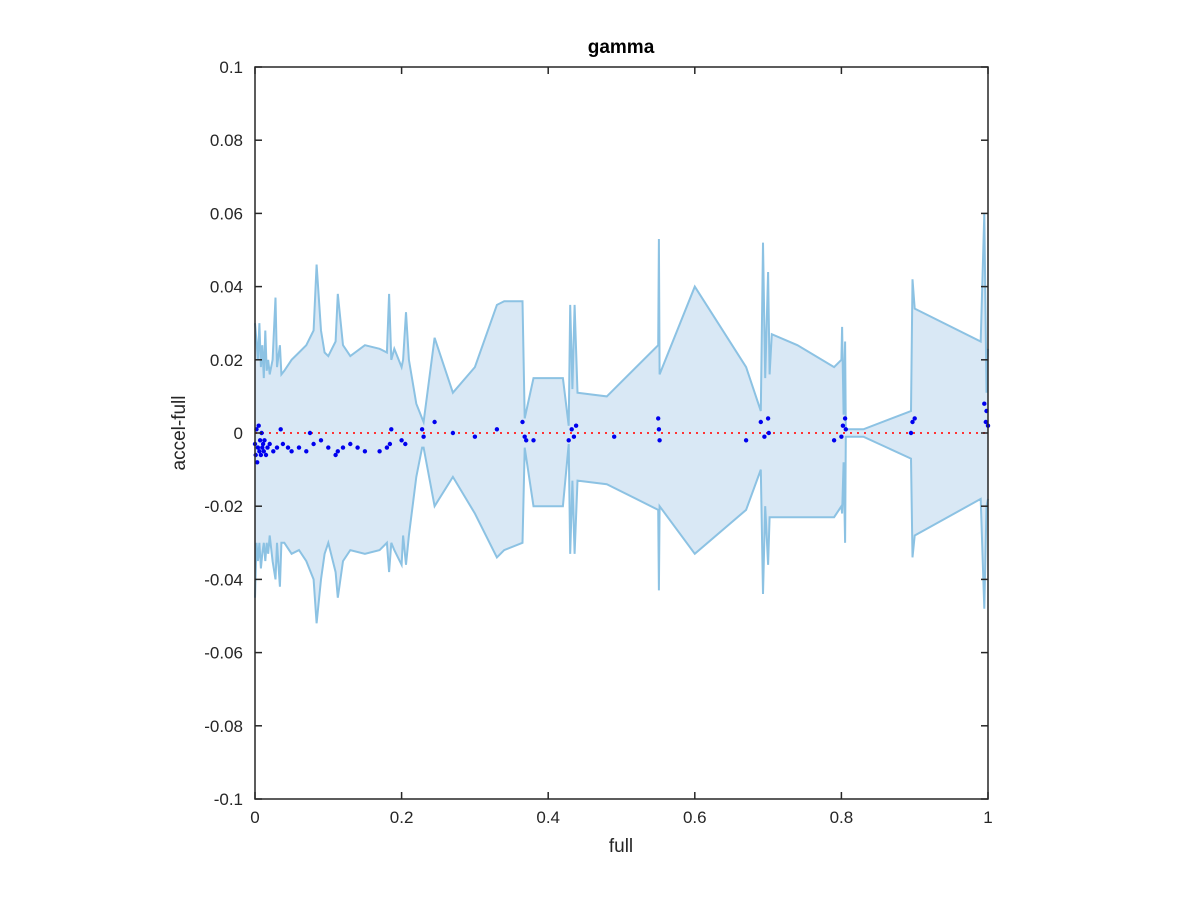 The image size is (1200, 905). What do you see at coordinates (226, 287) in the screenshot?
I see `y-tick-label: 0.04` at bounding box center [226, 287].